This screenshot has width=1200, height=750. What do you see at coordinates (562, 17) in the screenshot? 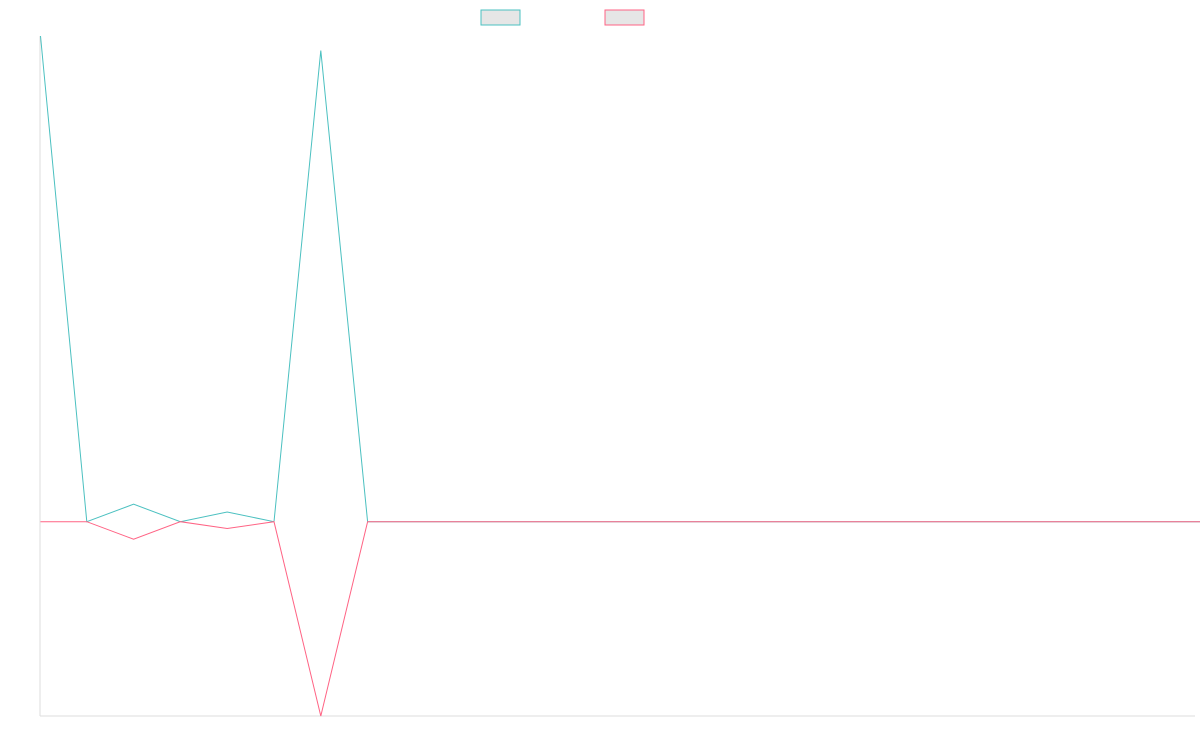
I see `legend` at bounding box center [562, 17].